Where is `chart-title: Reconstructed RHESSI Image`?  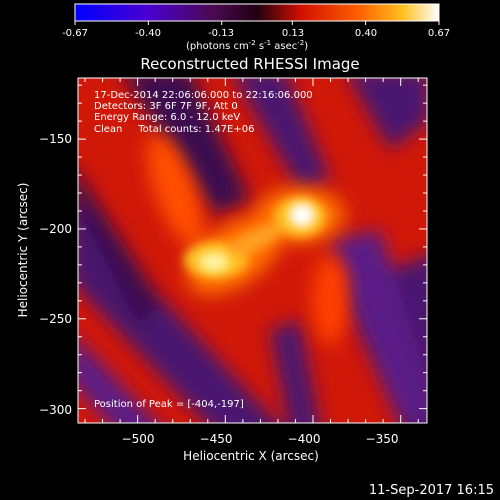 chart-title: Reconstructed RHESSI Image is located at coordinates (249, 64).